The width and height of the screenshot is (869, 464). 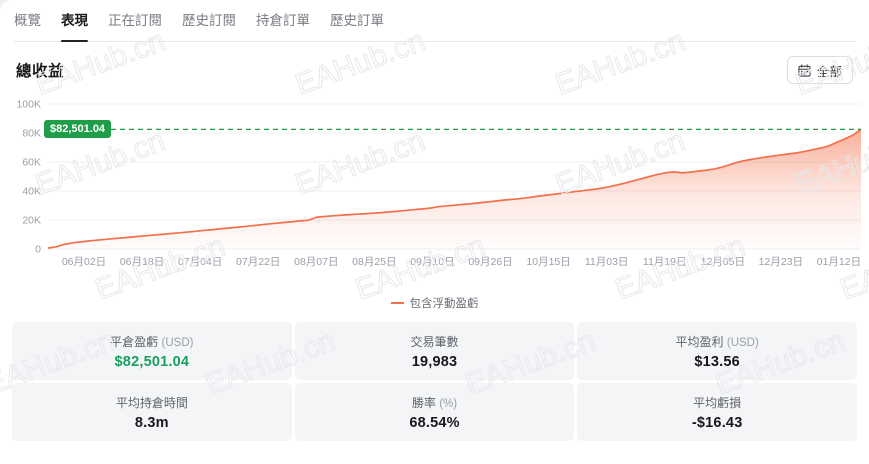 What do you see at coordinates (357, 20) in the screenshot?
I see `tab-history-orders: 歷史訂單` at bounding box center [357, 20].